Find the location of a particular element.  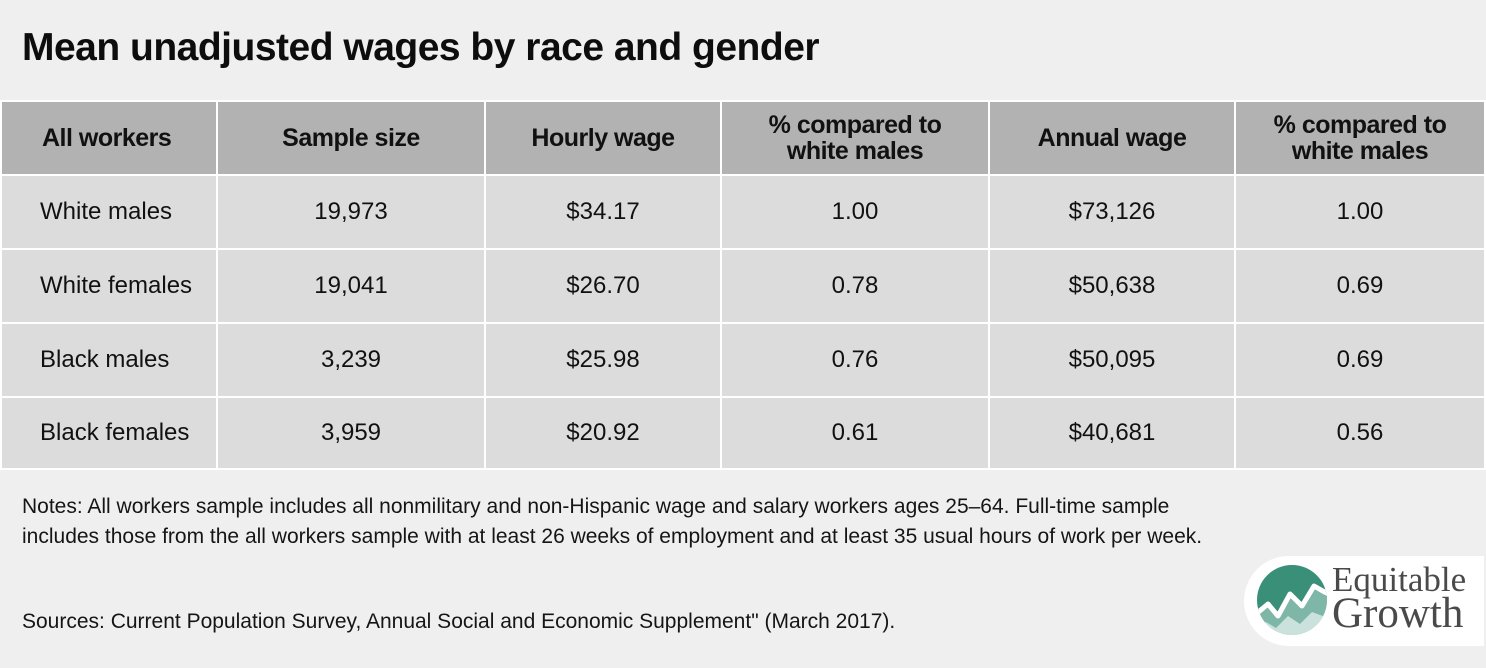

table-cell-group: White females is located at coordinates (109, 286).